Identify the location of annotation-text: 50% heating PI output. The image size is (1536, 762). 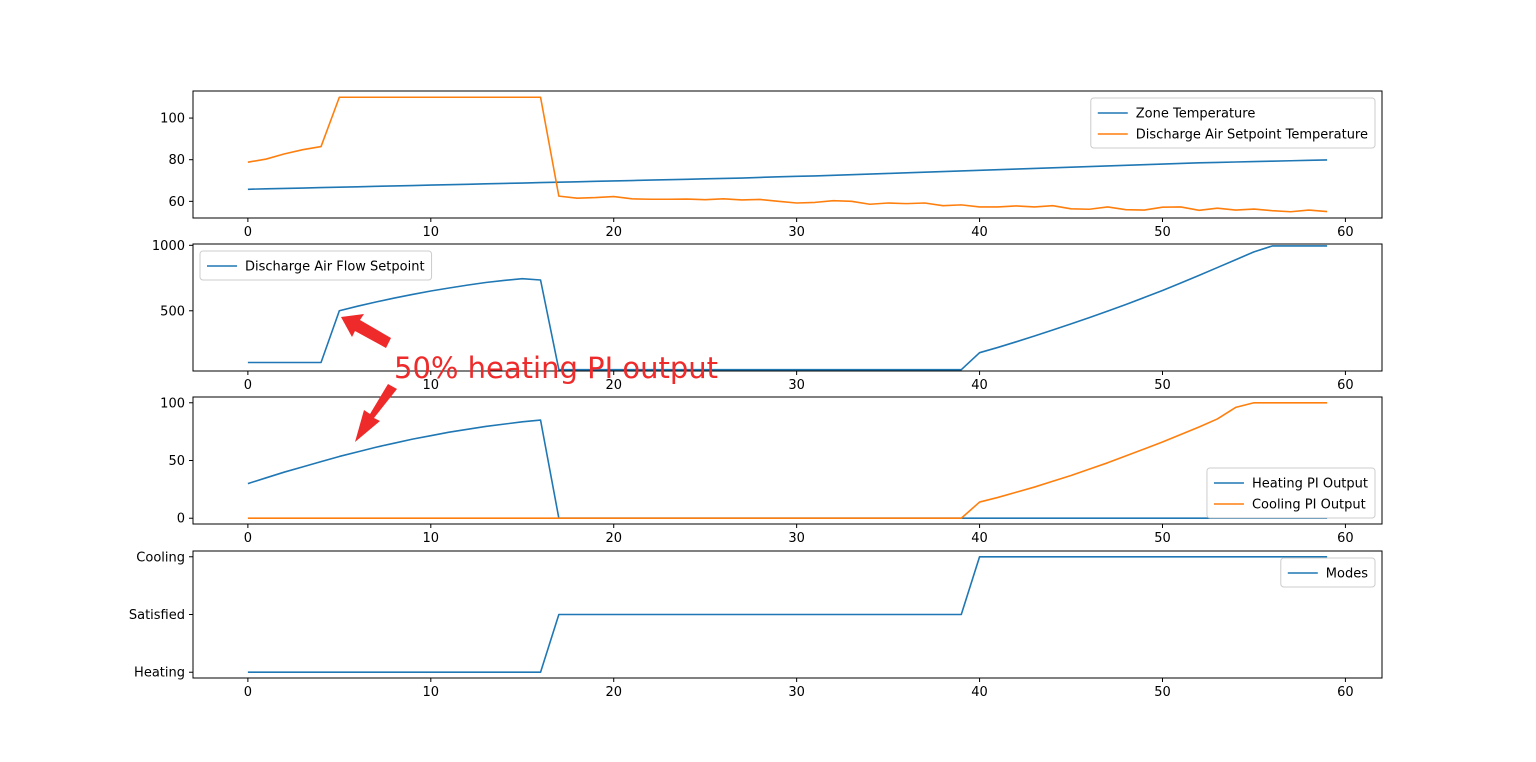
(556, 368).